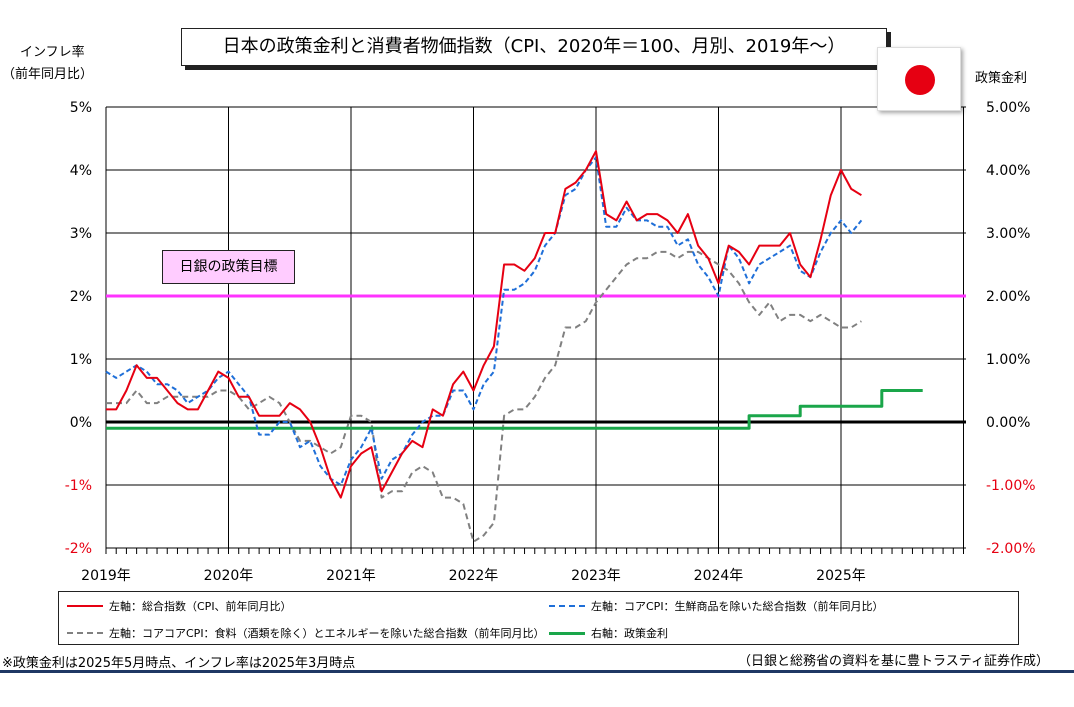 The height and width of the screenshot is (707, 1074). I want to click on left-tick-label: -2%, so click(78, 549).